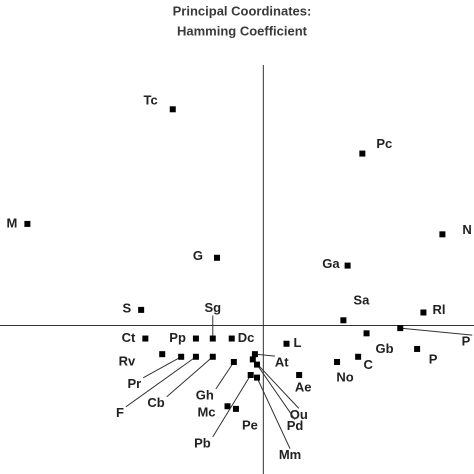 Image resolution: width=474 pixels, height=474 pixels. I want to click on point-label: C, so click(368, 364).